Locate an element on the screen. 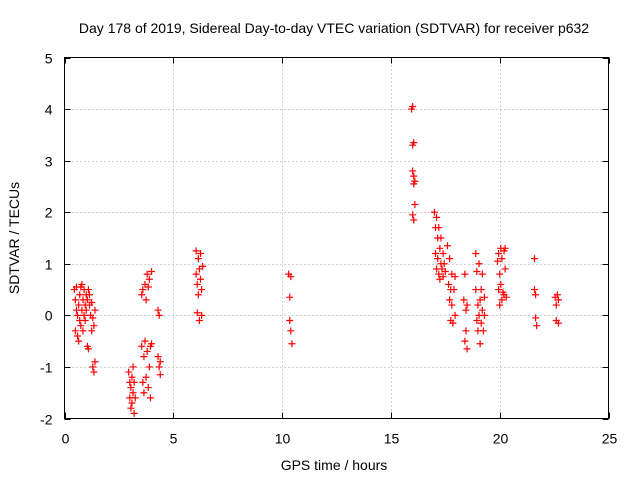  y-axis-label: SDTVAR / TECUs is located at coordinates (14, 238).